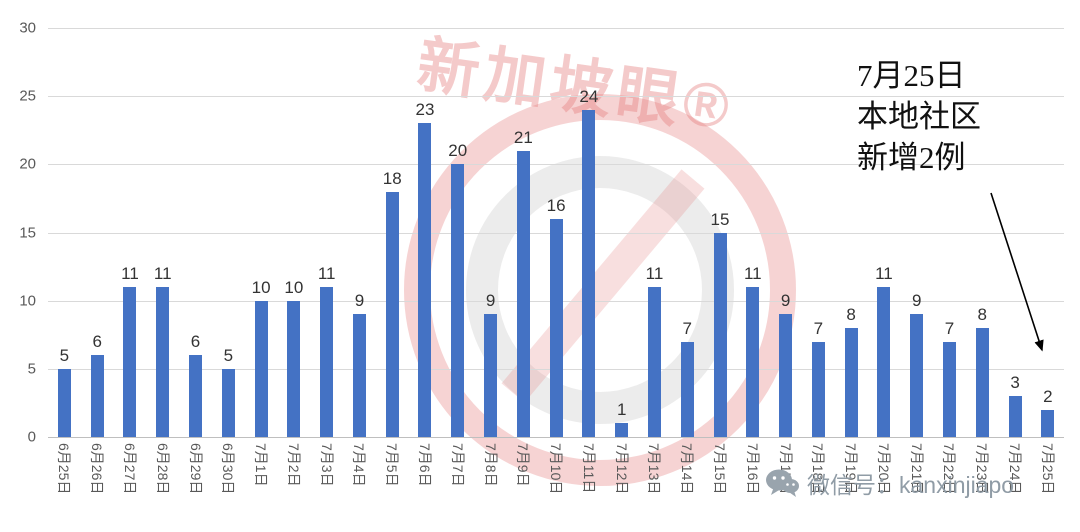 The image size is (1080, 532). I want to click on annotation-text: 7月25日 本地社区 新增2例, so click(919, 117).